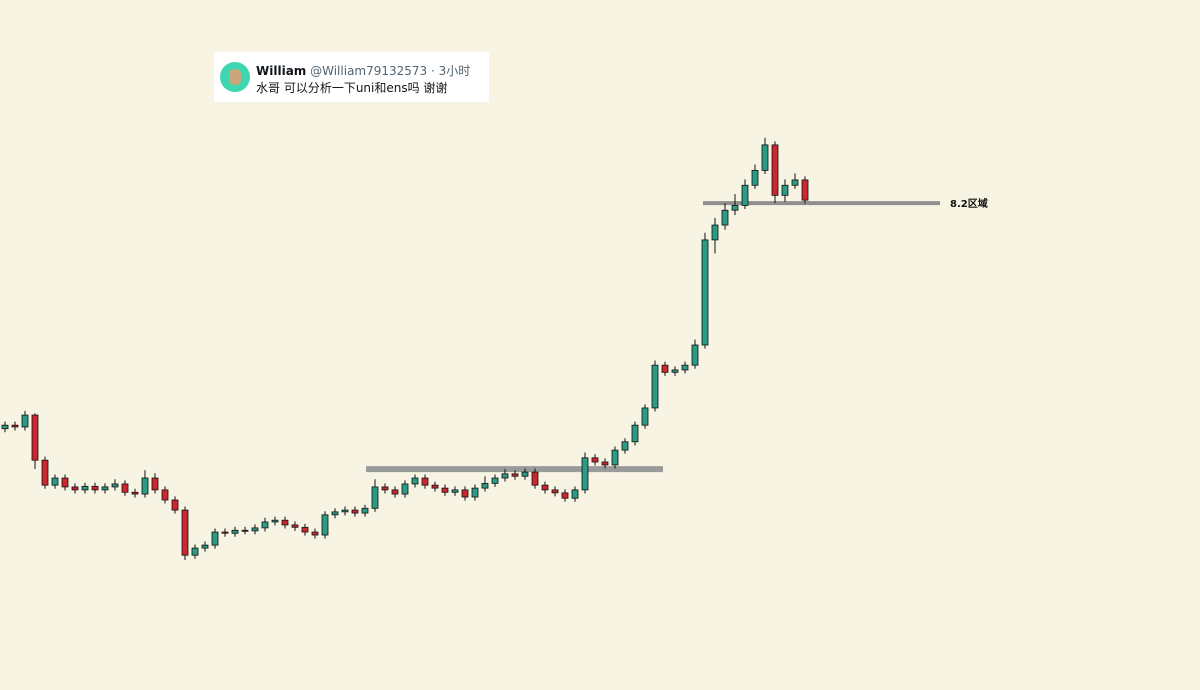 The height and width of the screenshot is (690, 1200). What do you see at coordinates (454, 71) in the screenshot?
I see `tweet-time: 3小时` at bounding box center [454, 71].